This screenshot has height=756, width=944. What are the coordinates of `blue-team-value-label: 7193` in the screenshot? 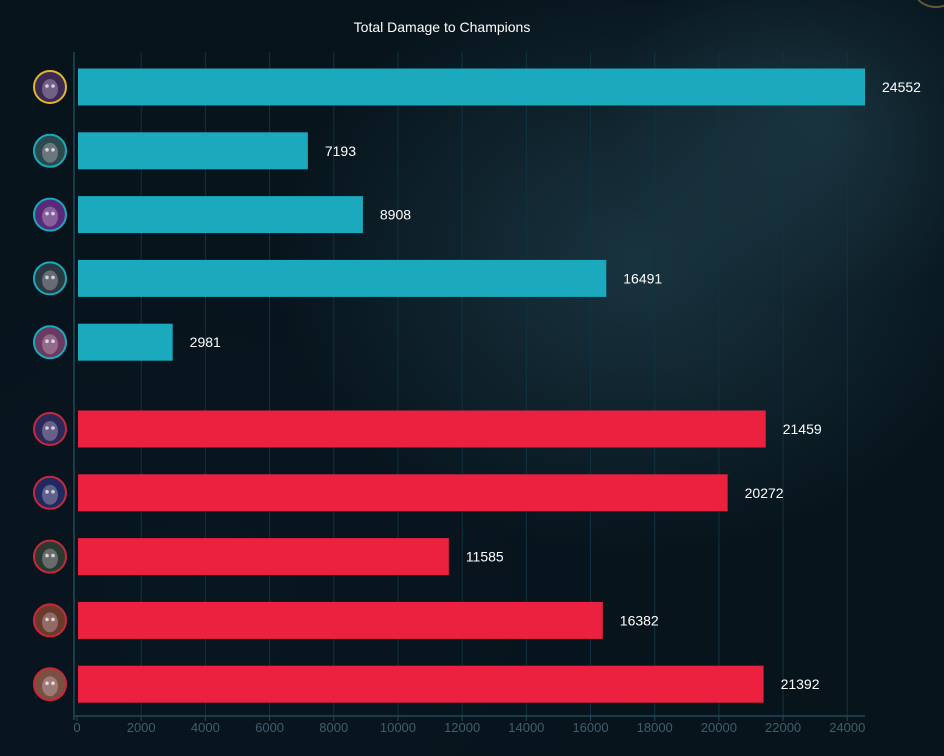 It's located at (340, 151).